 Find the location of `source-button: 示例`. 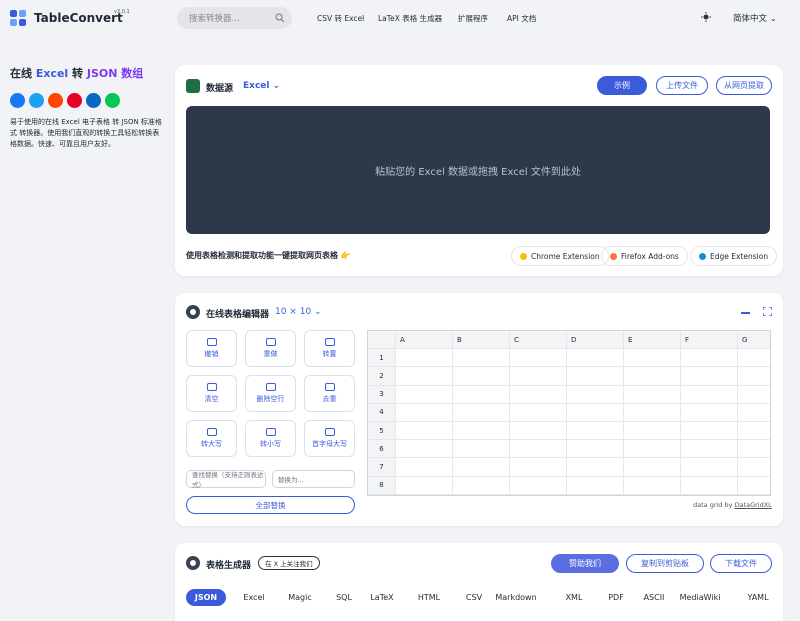

source-button: 示例 is located at coordinates (622, 85).